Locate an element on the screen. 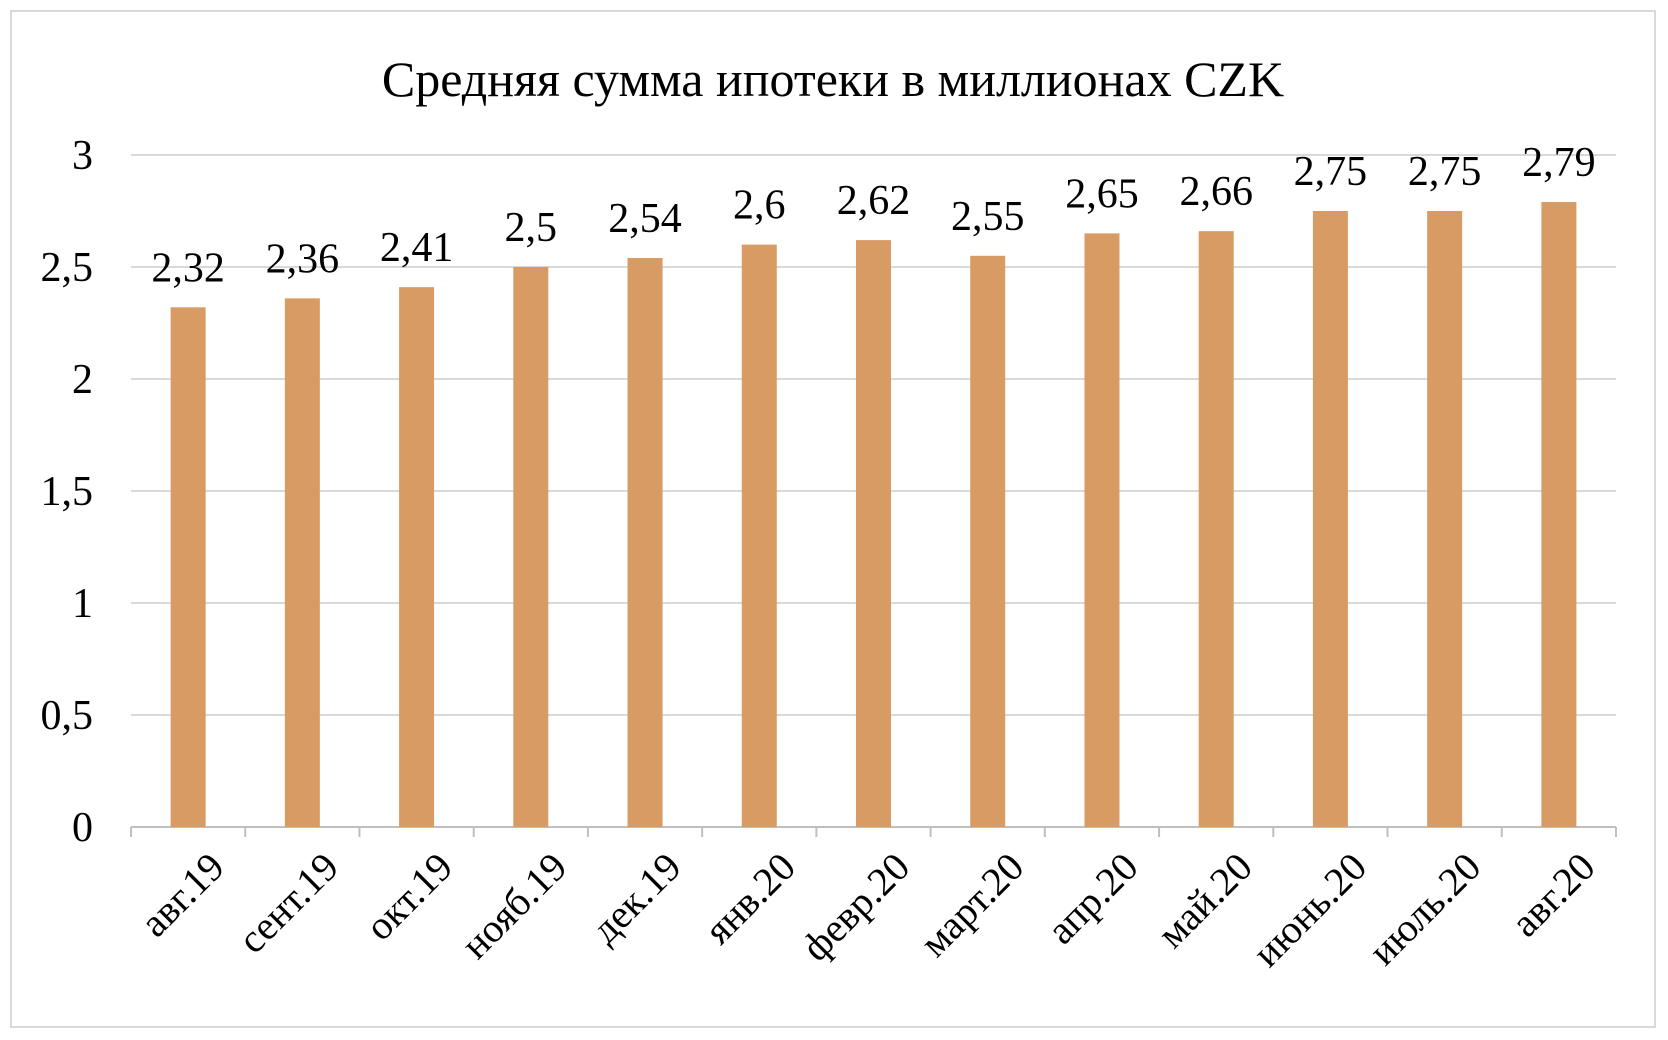 The width and height of the screenshot is (1668, 1040). data-label: 2,6 is located at coordinates (759, 206).